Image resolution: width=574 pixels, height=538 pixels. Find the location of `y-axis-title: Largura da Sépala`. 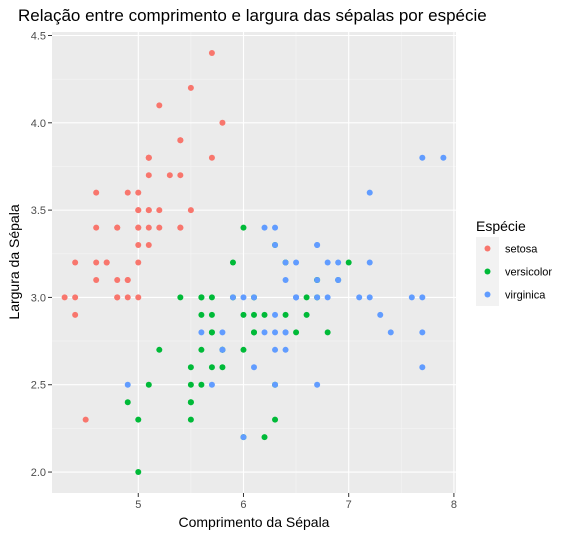

y-axis-title: Largura da Sépala is located at coordinates (14, 261).